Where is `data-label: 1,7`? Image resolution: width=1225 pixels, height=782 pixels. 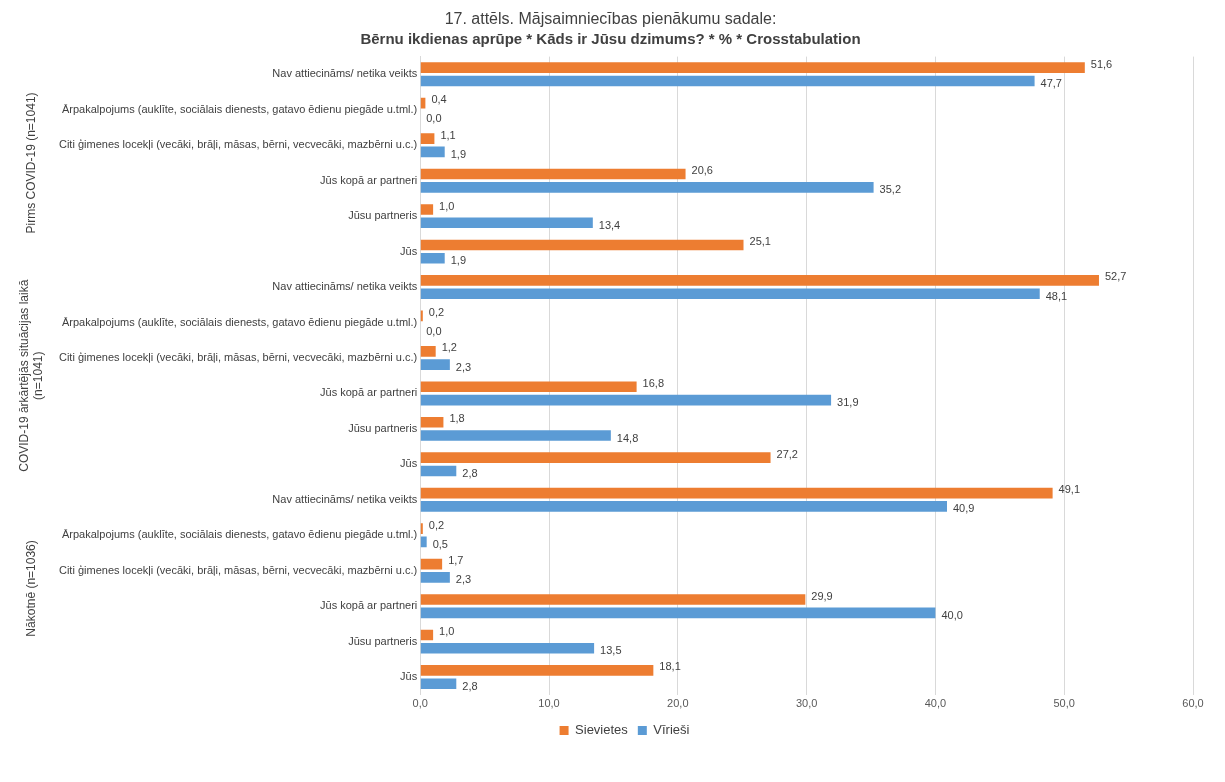
data-label: 1,7 is located at coordinates (456, 560).